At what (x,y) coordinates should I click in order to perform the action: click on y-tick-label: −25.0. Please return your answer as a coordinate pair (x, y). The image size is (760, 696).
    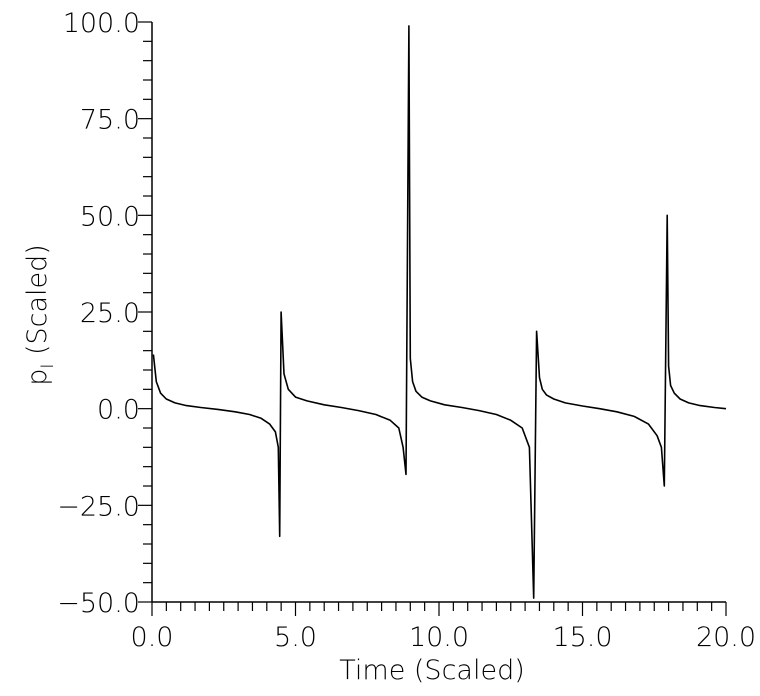
    Looking at the image, I should click on (98, 506).